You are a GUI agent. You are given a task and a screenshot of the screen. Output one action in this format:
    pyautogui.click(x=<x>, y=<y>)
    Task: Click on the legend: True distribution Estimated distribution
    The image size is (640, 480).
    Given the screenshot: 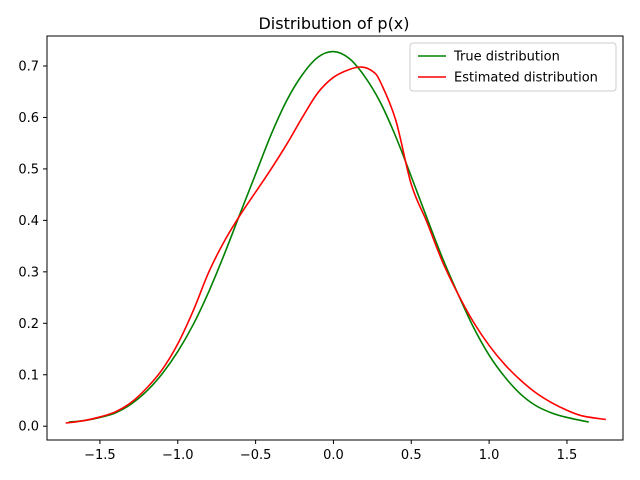 What is the action you would take?
    pyautogui.click(x=513, y=67)
    